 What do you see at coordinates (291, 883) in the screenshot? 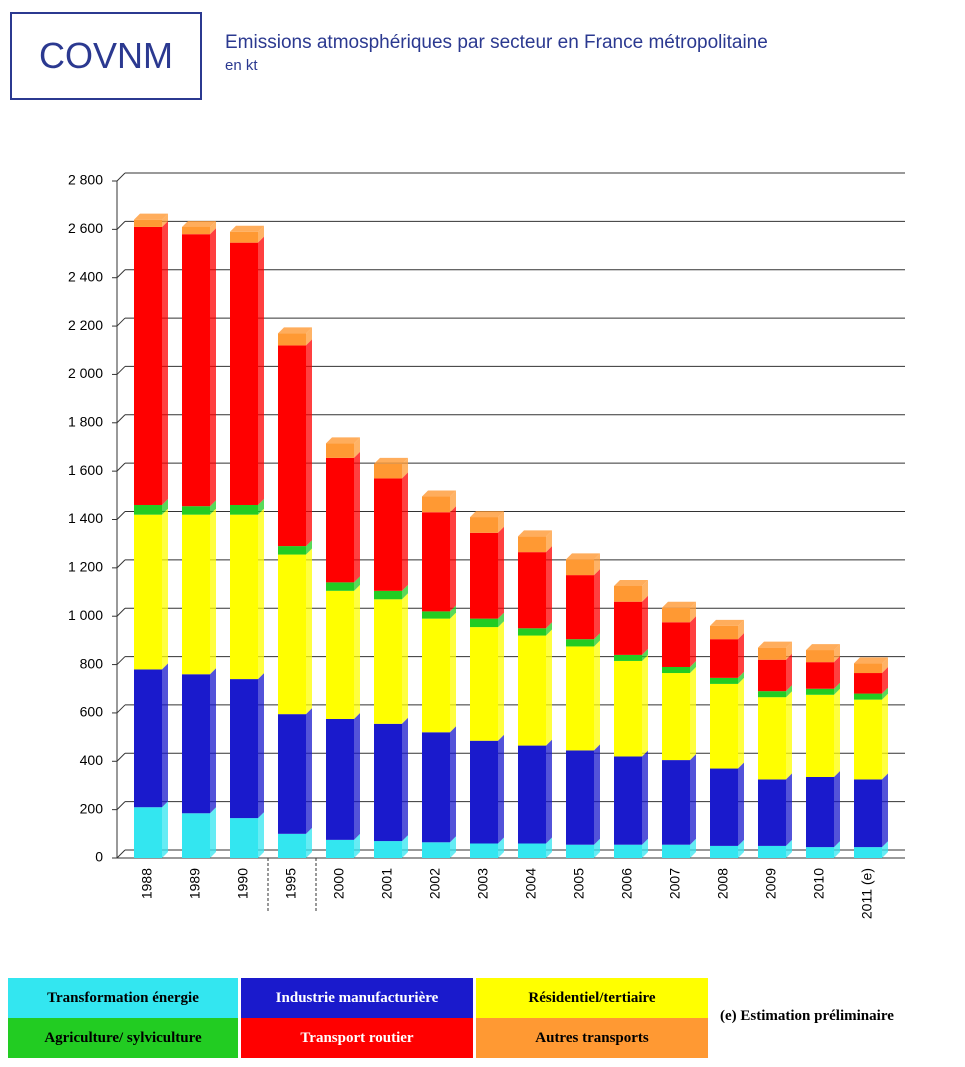
I see `x-tick-label: 1995` at bounding box center [291, 883].